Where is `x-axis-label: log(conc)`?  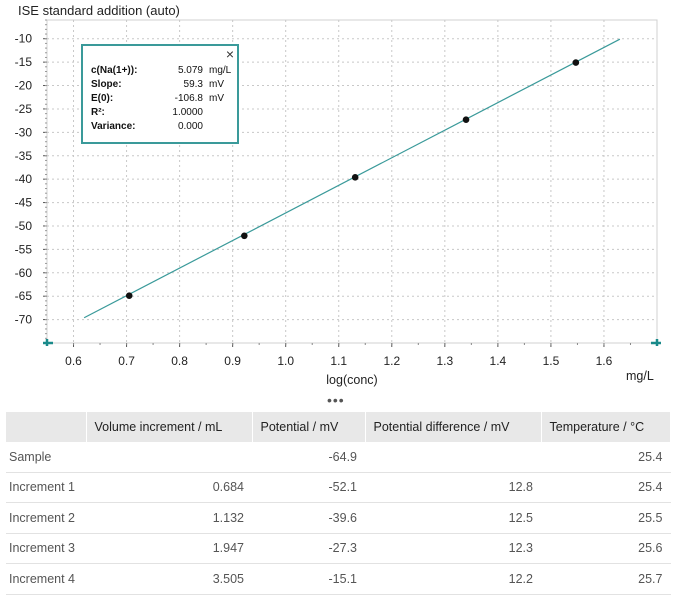 x-axis-label: log(conc) is located at coordinates (351, 380).